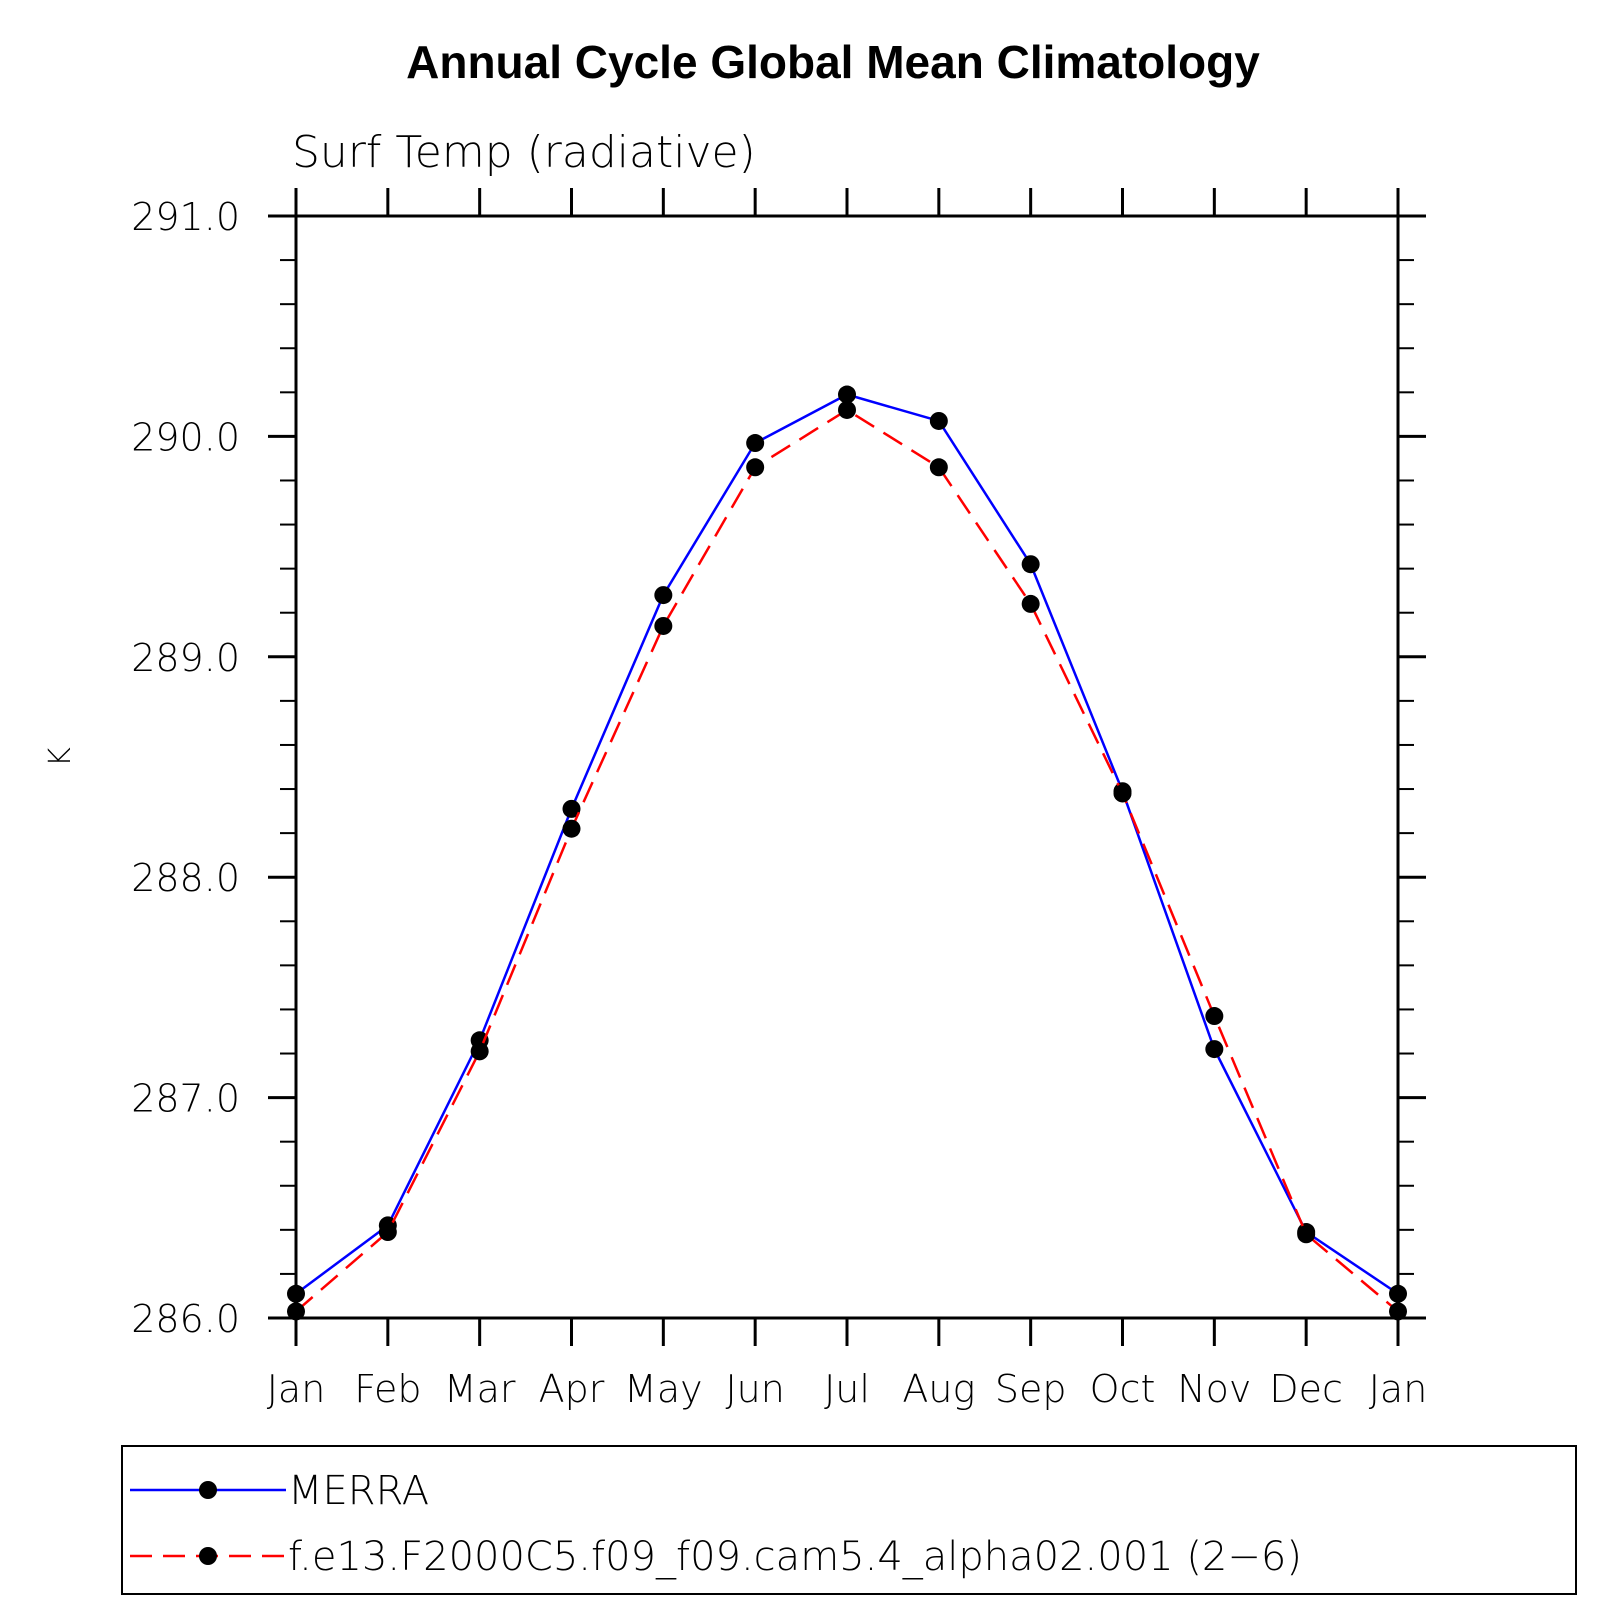  What do you see at coordinates (833, 62) in the screenshot?
I see `chart-title: Annual Cycle Global Mean Climatology` at bounding box center [833, 62].